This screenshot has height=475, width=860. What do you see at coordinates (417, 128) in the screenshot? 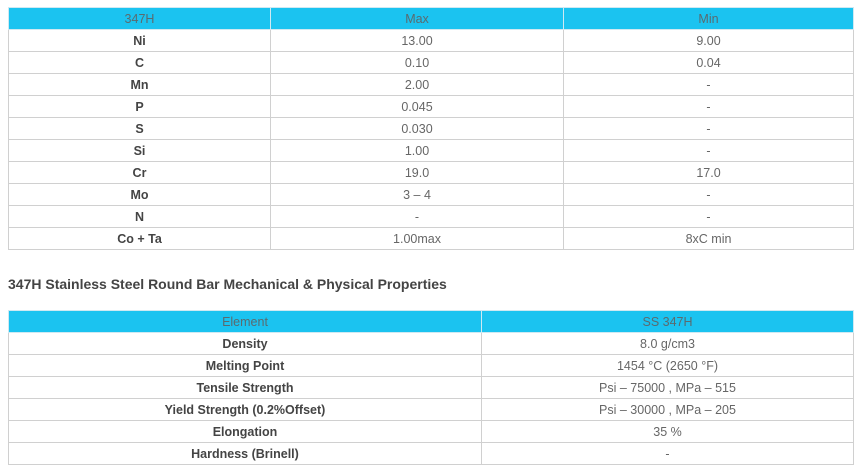
I see `cell-value: 0.030` at bounding box center [417, 128].